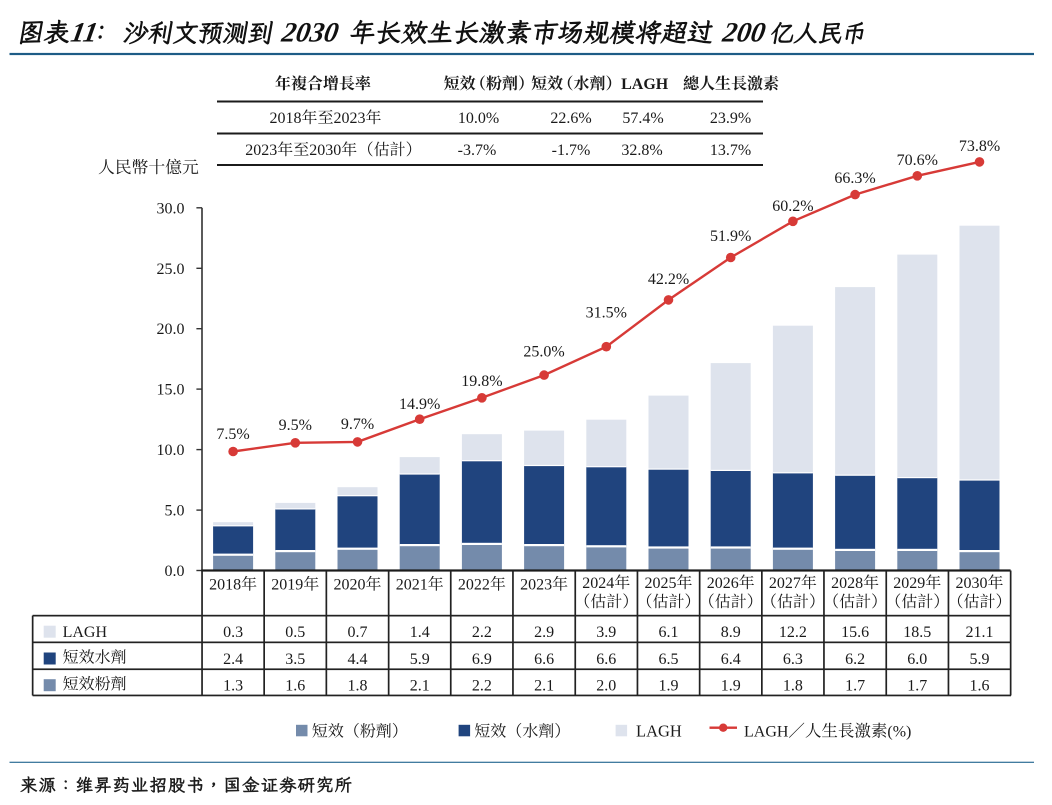 This screenshot has height=805, width=1052. What do you see at coordinates (233, 632) in the screenshot?
I see `svg-text: 0.3` at bounding box center [233, 632].